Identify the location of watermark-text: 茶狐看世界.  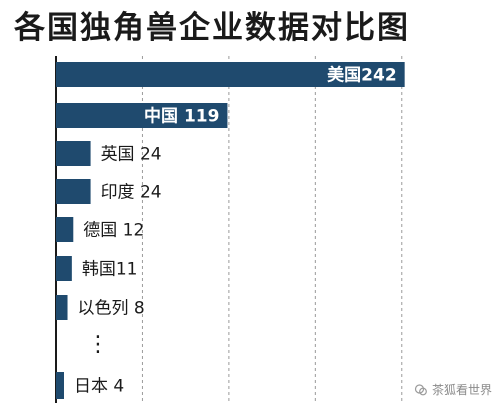
(461, 390).